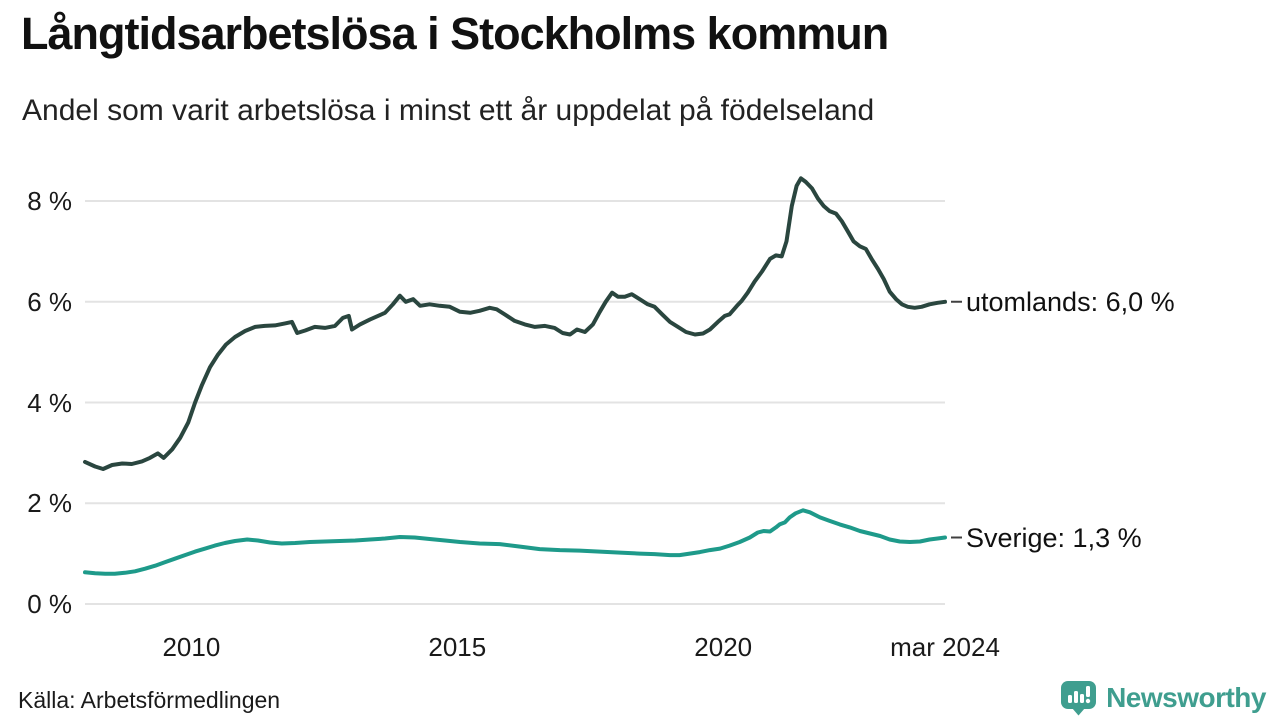 This screenshot has width=1280, height=720. Describe the element at coordinates (945, 647) in the screenshot. I see `x-axis-label: mar 2024` at that location.